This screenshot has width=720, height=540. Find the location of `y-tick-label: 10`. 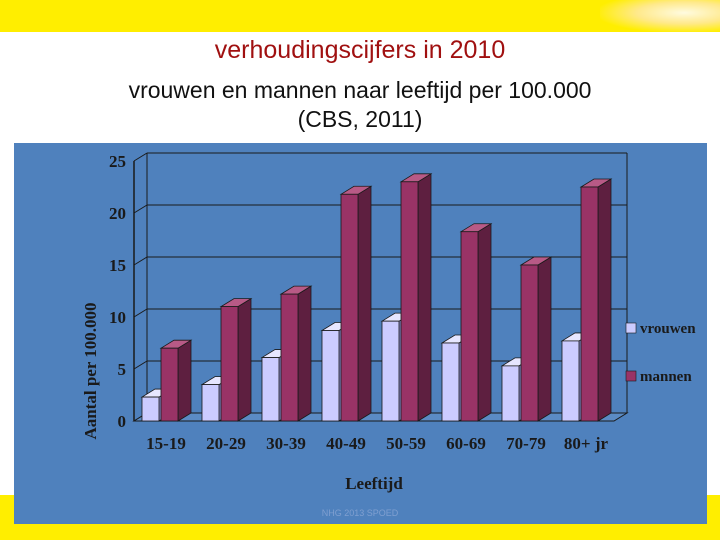

y-tick-label: 10 is located at coordinates (117, 317).